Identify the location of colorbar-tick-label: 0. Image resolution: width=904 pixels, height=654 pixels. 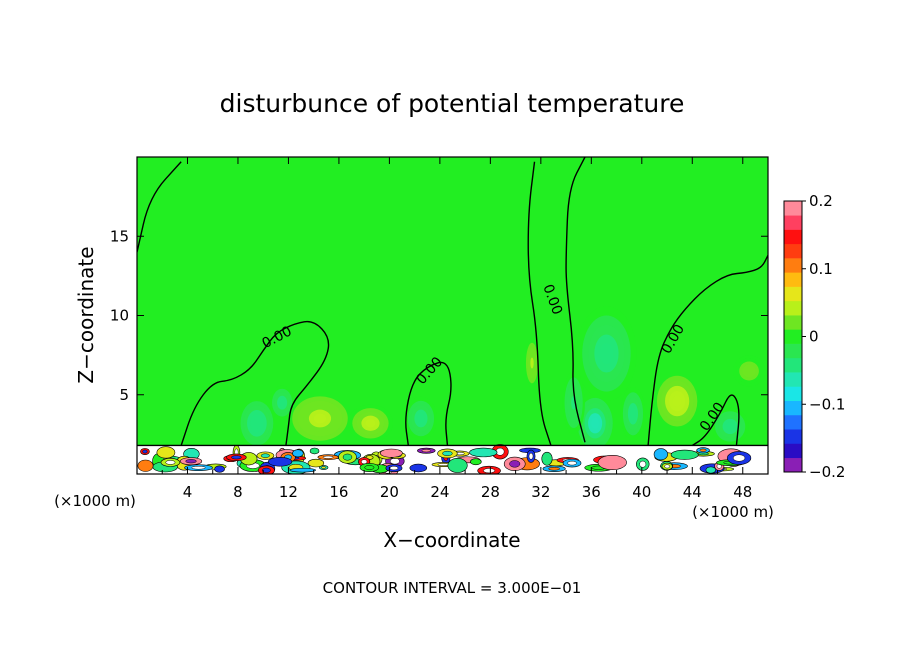
(814, 337).